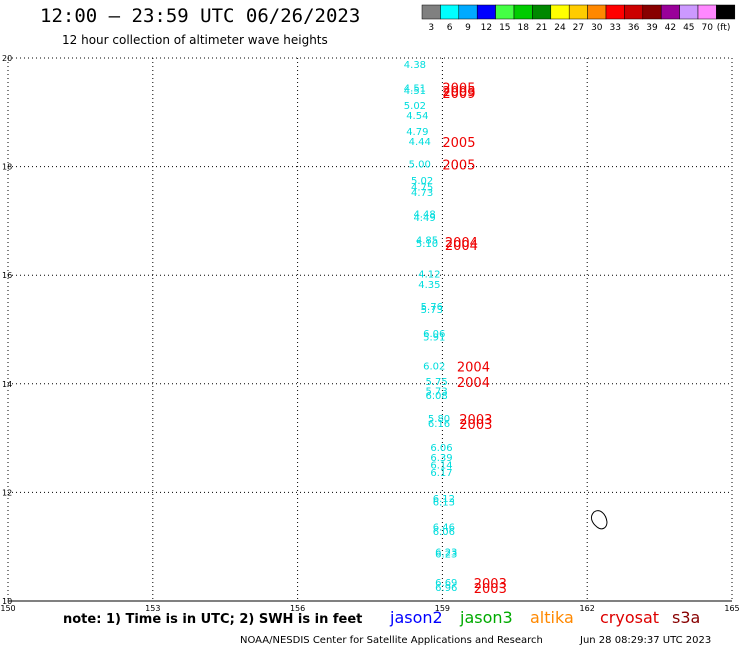 The height and width of the screenshot is (650, 740). I want to click on colorbar-tick-label: 70, so click(707, 28).